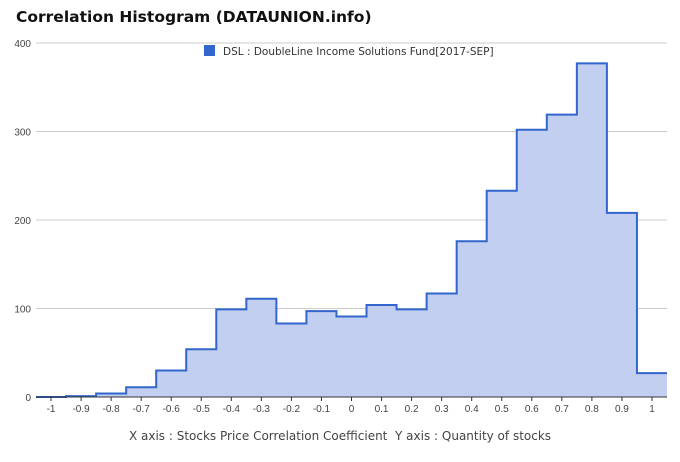 The image size is (680, 462). I want to click on x-tick-label: 0.7, so click(562, 409).